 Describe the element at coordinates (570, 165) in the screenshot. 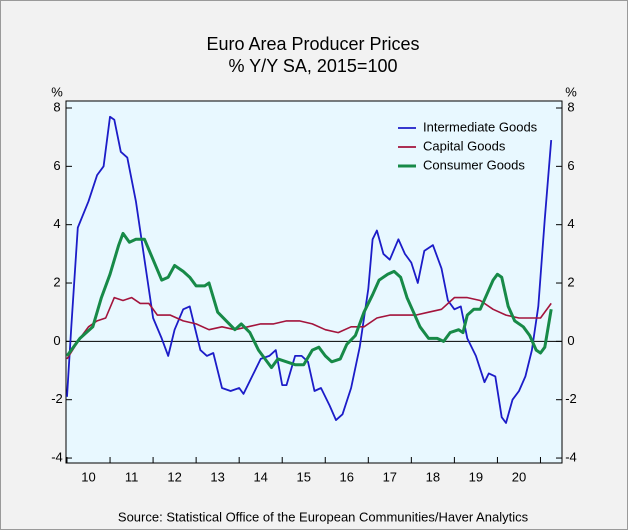

I see `y2-tick-label: 6` at that location.